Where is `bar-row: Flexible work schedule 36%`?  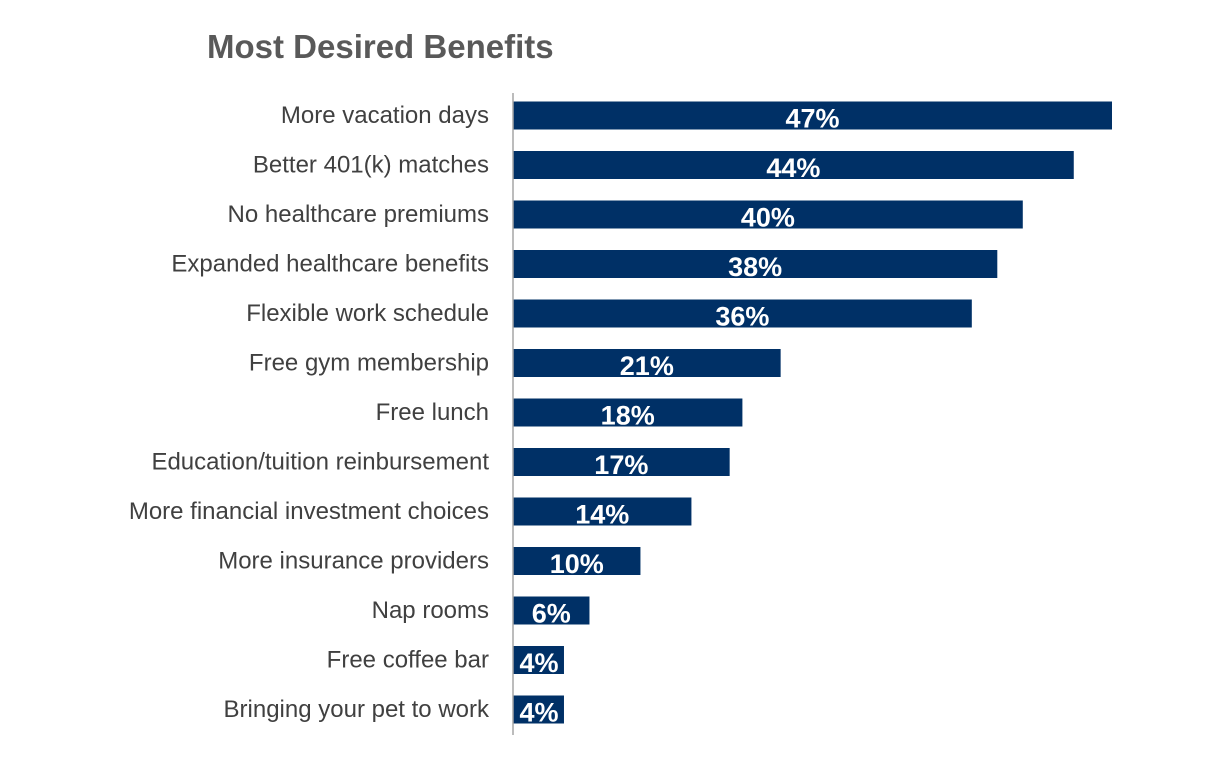
bar-row: Flexible work schedule 36% is located at coordinates (609, 315).